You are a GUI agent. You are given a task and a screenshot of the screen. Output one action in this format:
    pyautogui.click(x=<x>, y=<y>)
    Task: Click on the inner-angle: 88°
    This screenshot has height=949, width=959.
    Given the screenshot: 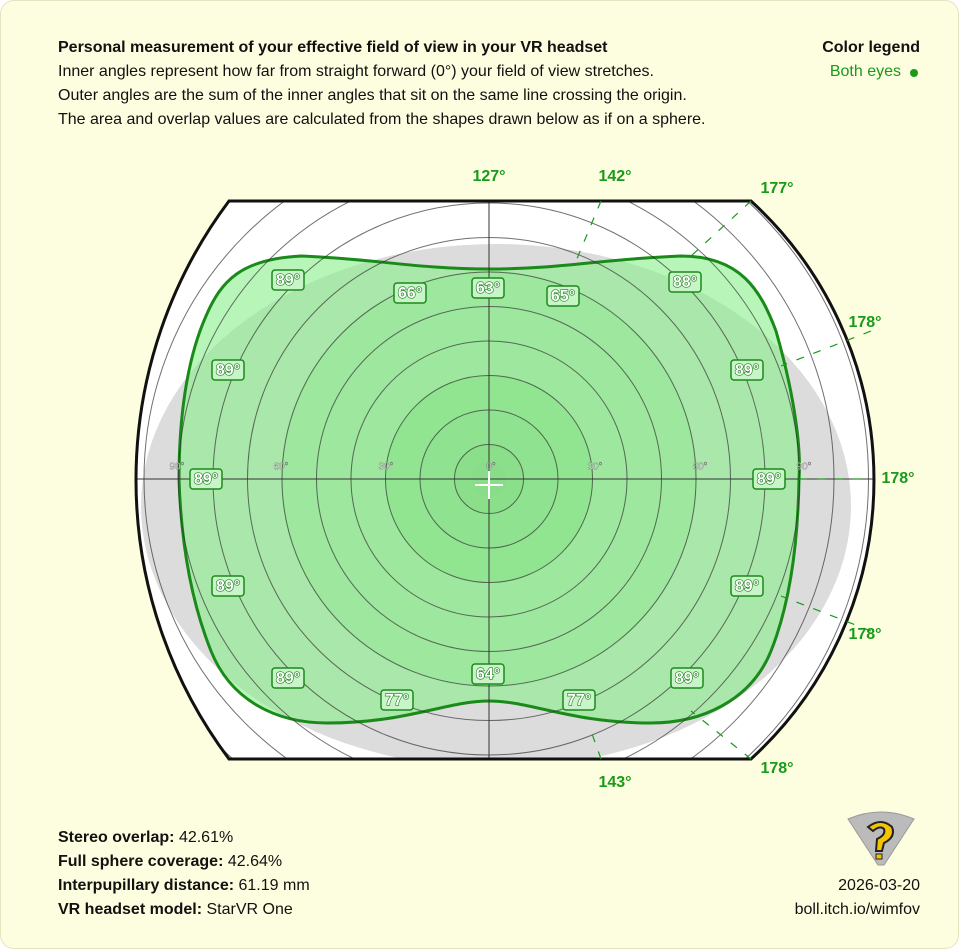 What is the action you would take?
    pyautogui.click(x=685, y=282)
    